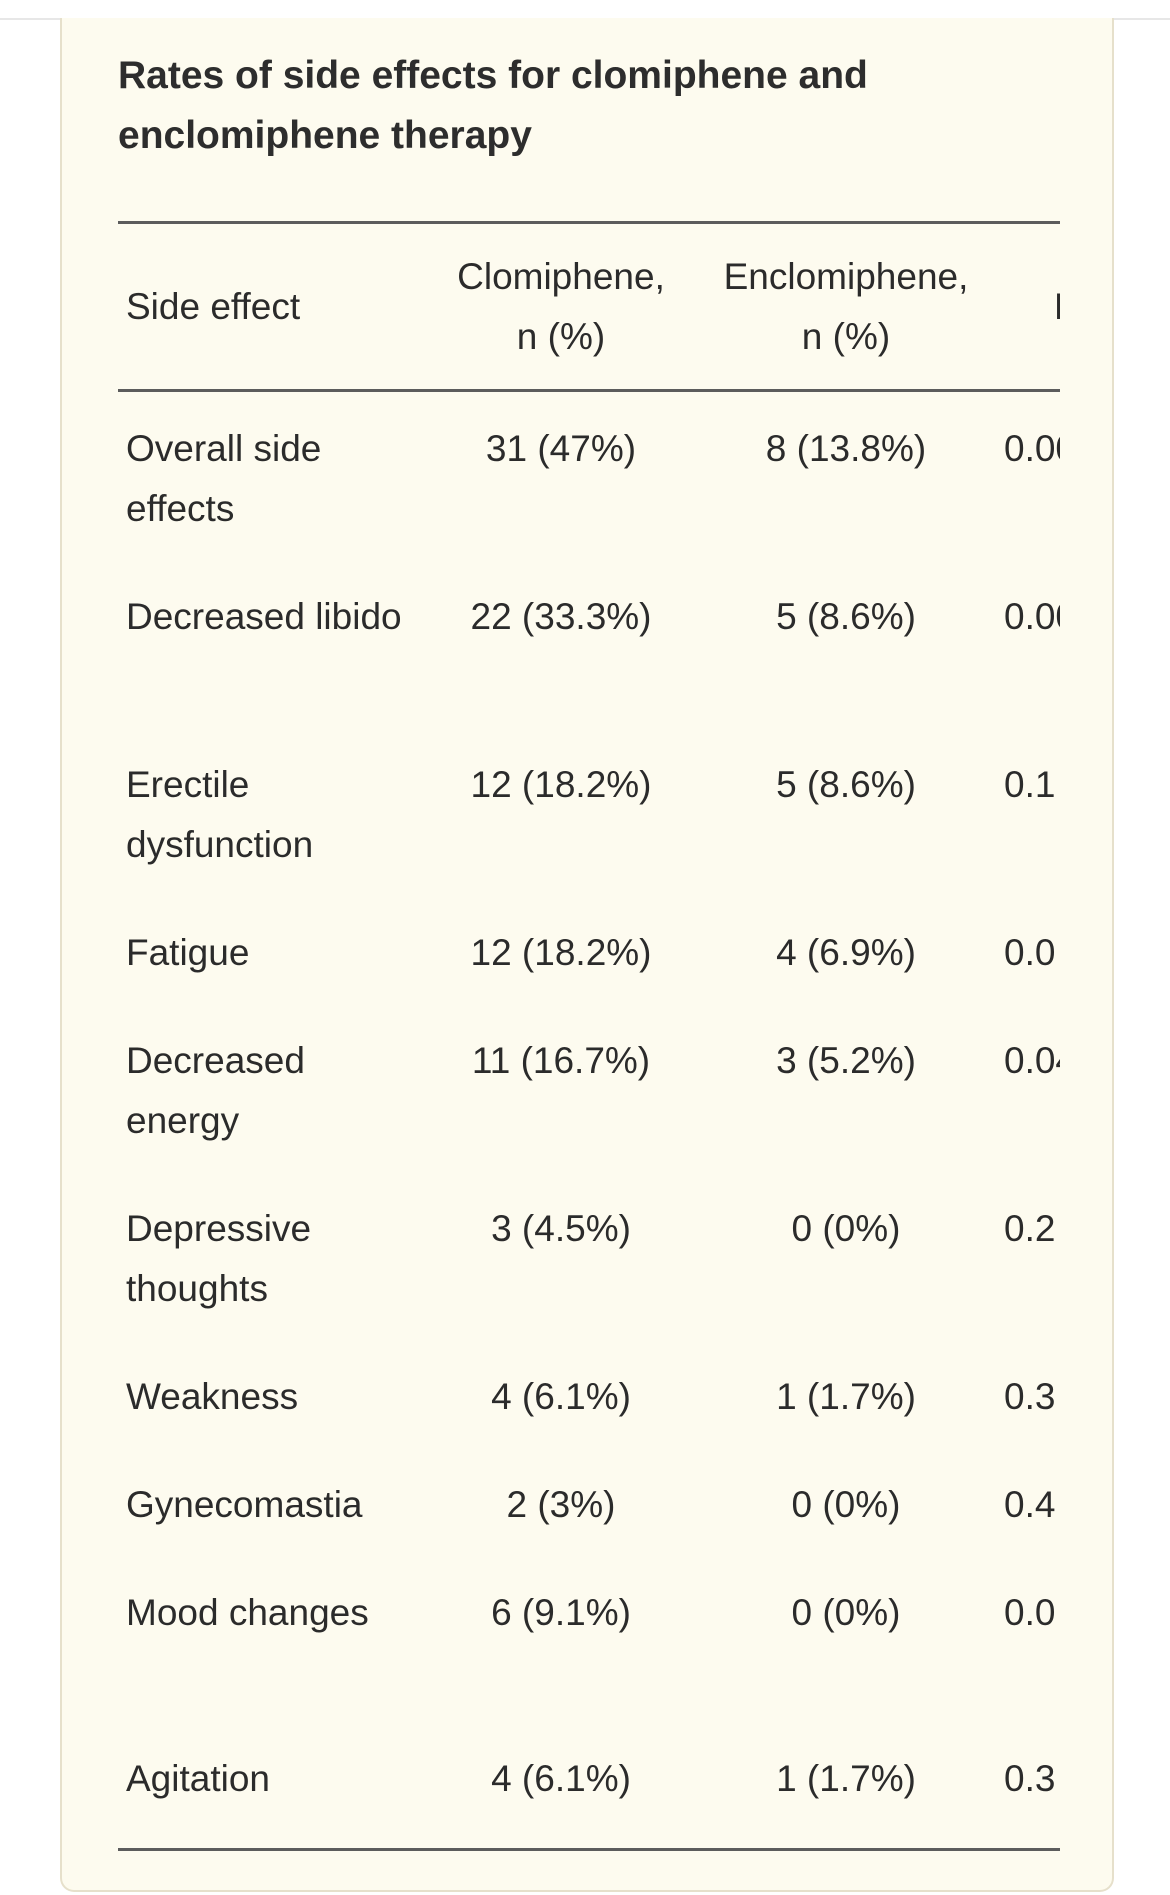 The height and width of the screenshot is (1895, 1170). I want to click on cell-side-effect: Mood changes, so click(247, 1612).